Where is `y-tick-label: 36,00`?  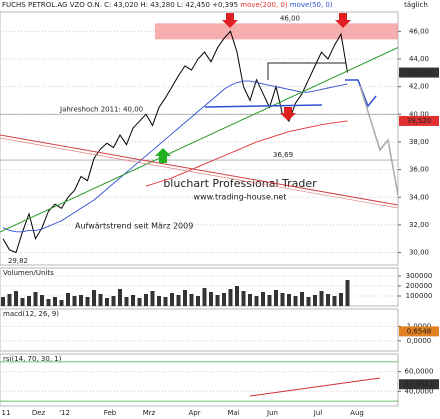 y-tick-label: 36,00 is located at coordinates (419, 170).